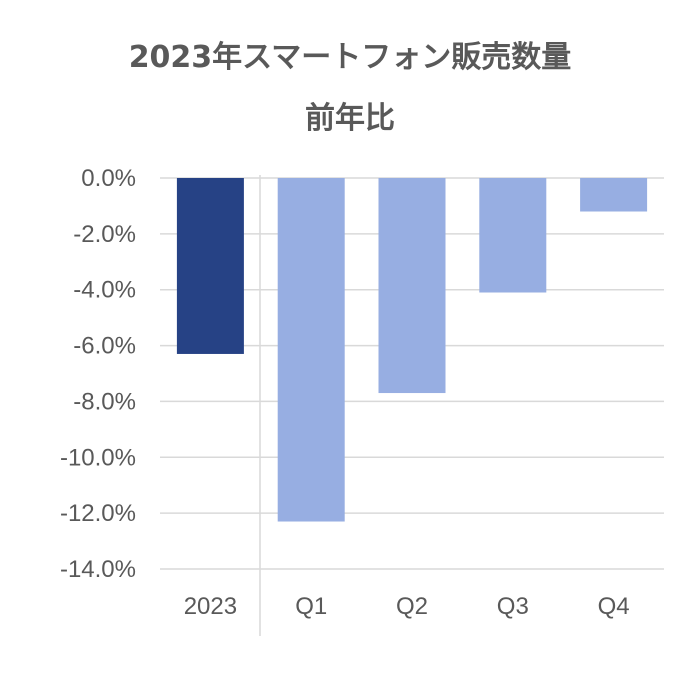  I want to click on bar-2023, so click(210, 266).